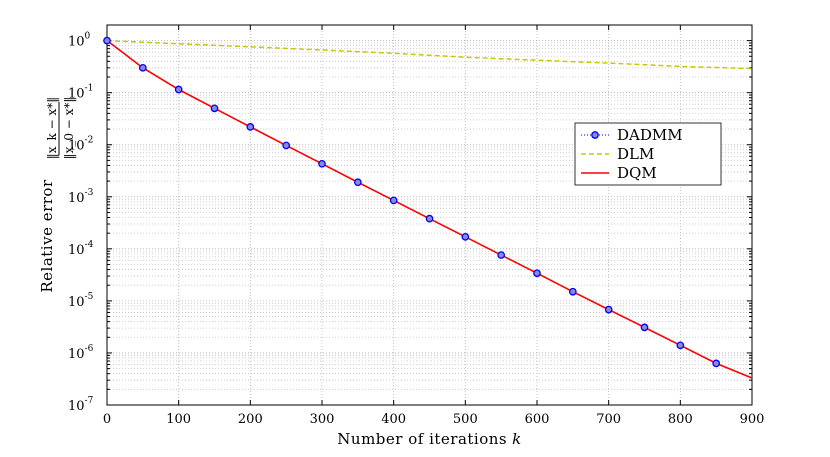 The width and height of the screenshot is (830, 457). Describe the element at coordinates (752, 419) in the screenshot. I see `x-tick-label: 900` at that location.